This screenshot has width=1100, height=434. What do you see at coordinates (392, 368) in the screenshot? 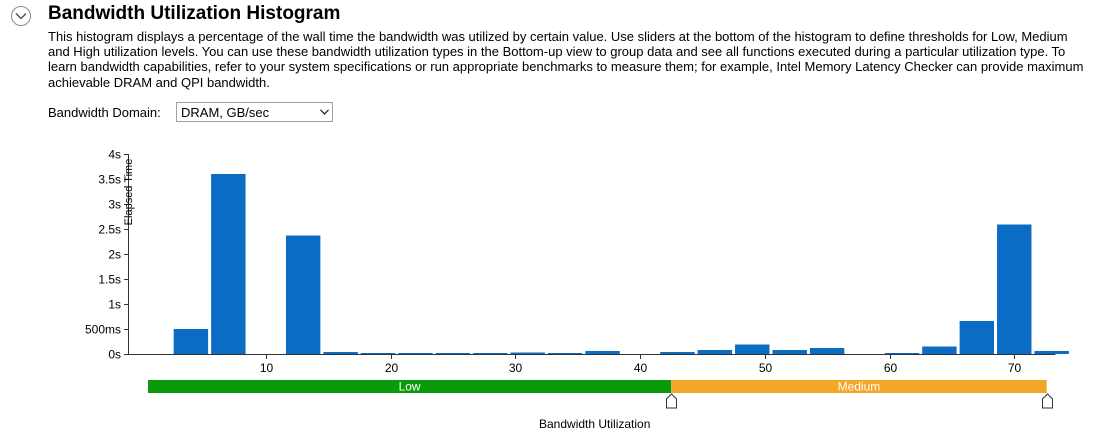
I see `x-tick-label: 20` at bounding box center [392, 368].